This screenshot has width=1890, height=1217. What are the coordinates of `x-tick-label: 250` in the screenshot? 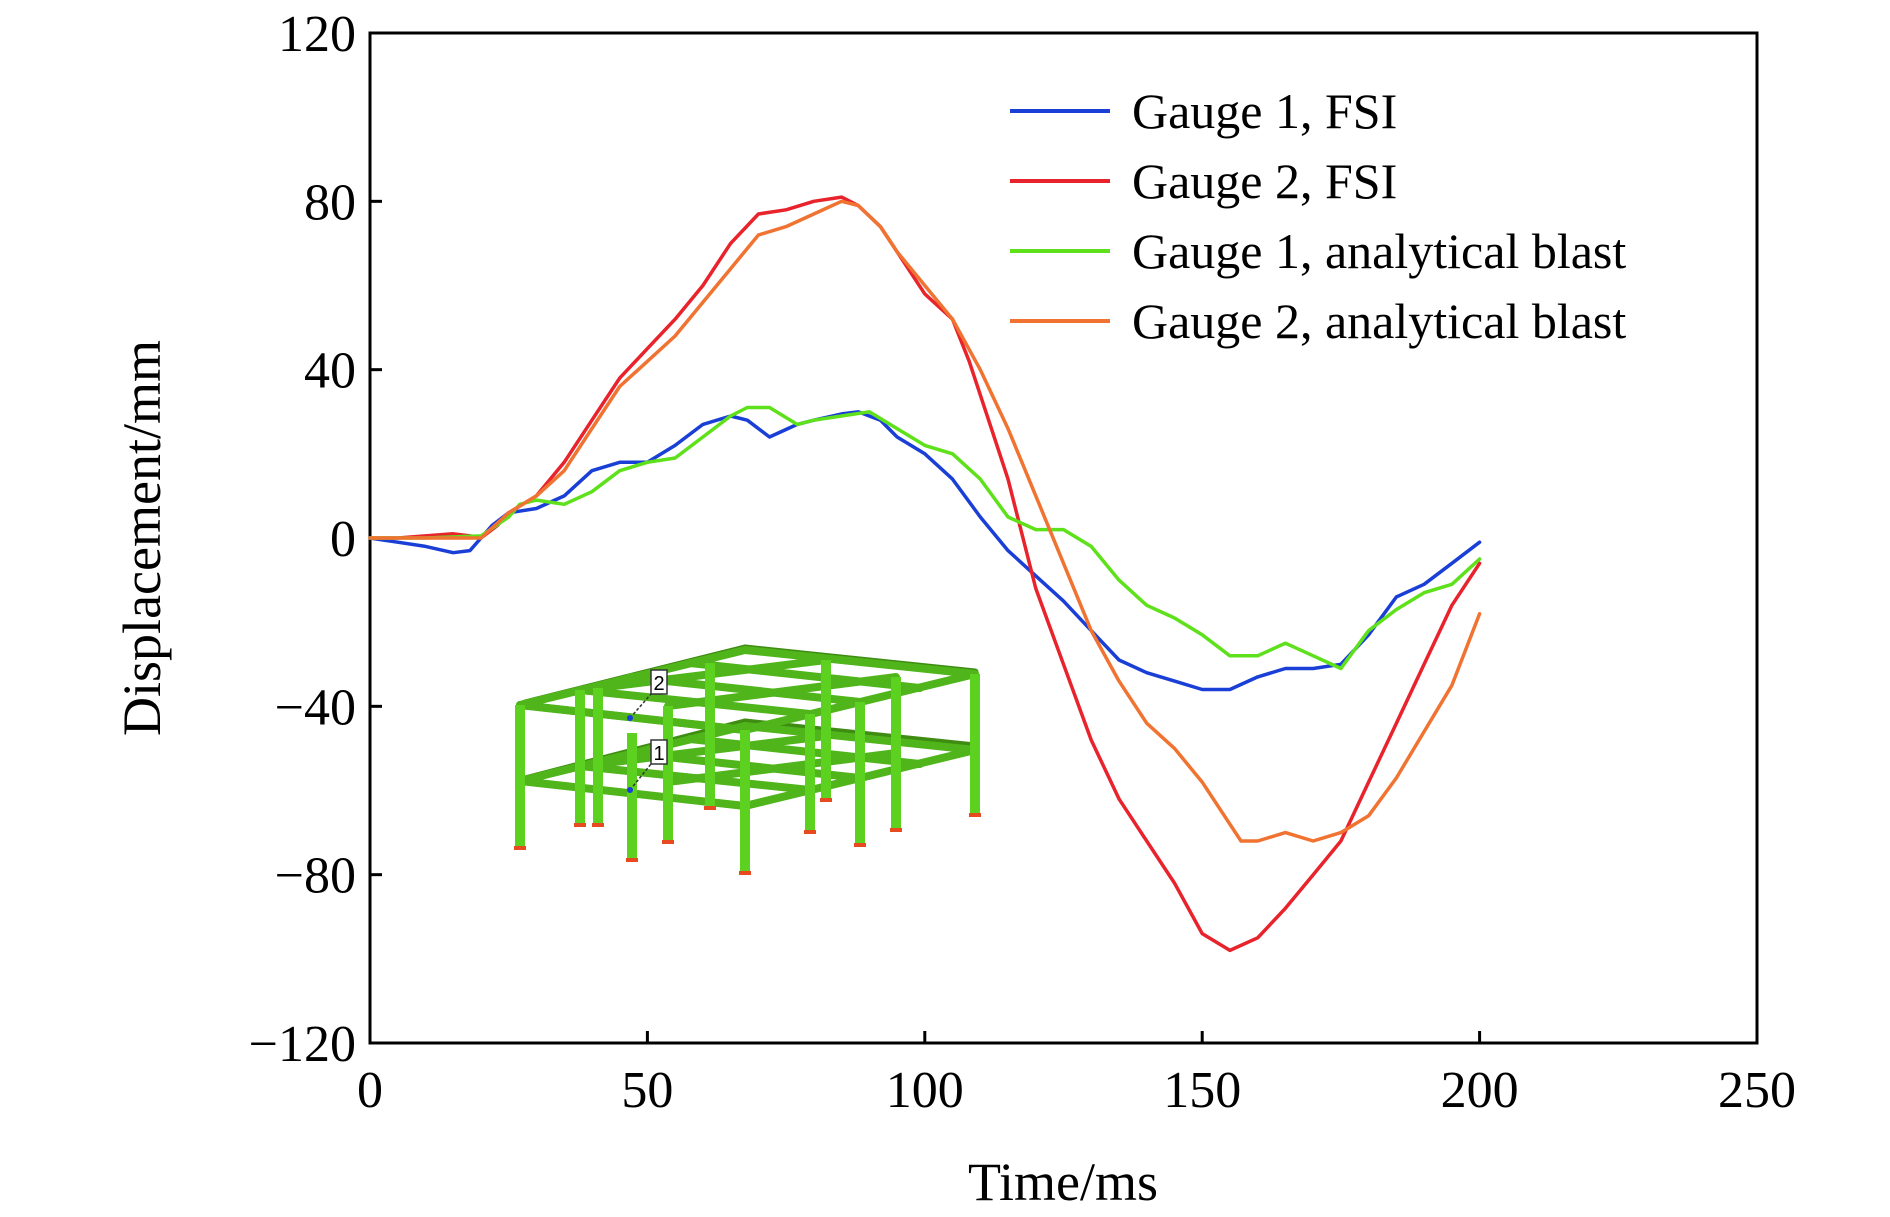 It's located at (1757, 1090).